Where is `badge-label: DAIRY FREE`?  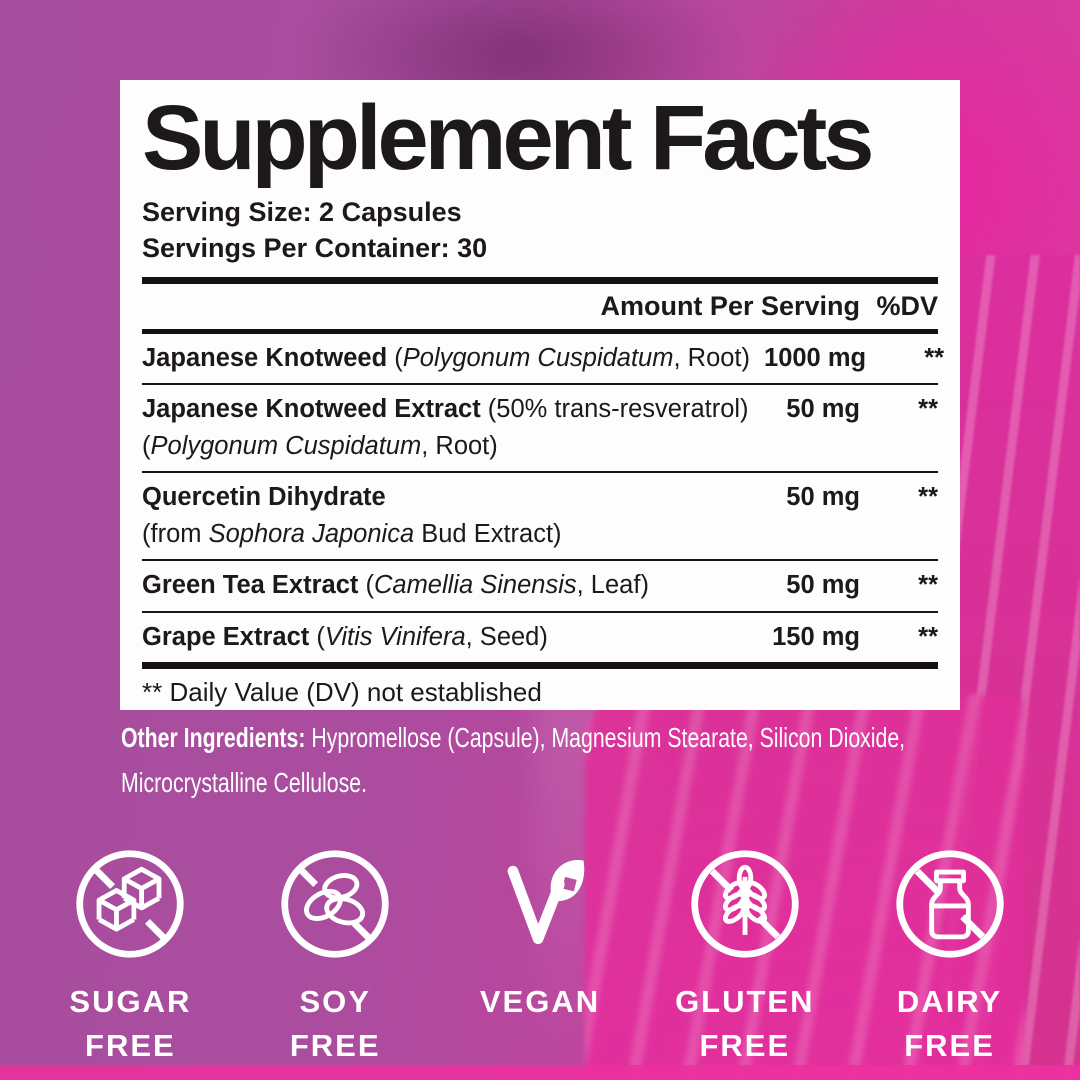
badge-label: DAIRY FREE is located at coordinates (949, 1024).